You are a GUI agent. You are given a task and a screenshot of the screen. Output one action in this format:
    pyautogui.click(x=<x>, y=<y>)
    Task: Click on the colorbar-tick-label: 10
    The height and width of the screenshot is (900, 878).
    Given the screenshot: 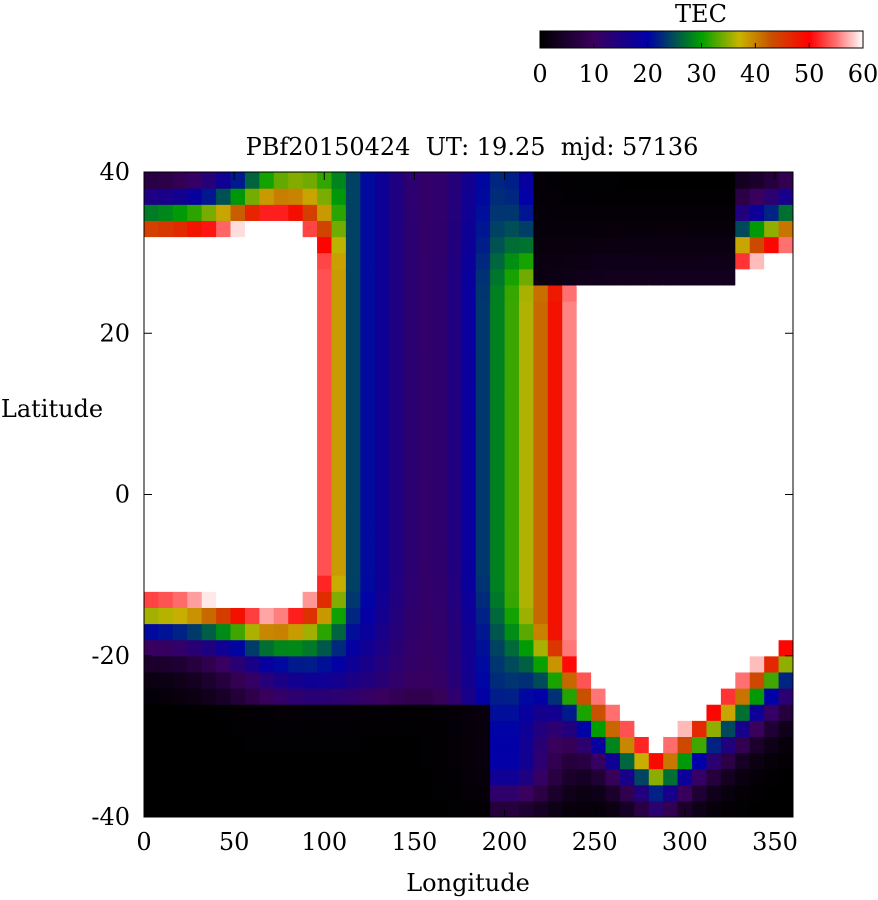 What is the action you would take?
    pyautogui.click(x=594, y=74)
    